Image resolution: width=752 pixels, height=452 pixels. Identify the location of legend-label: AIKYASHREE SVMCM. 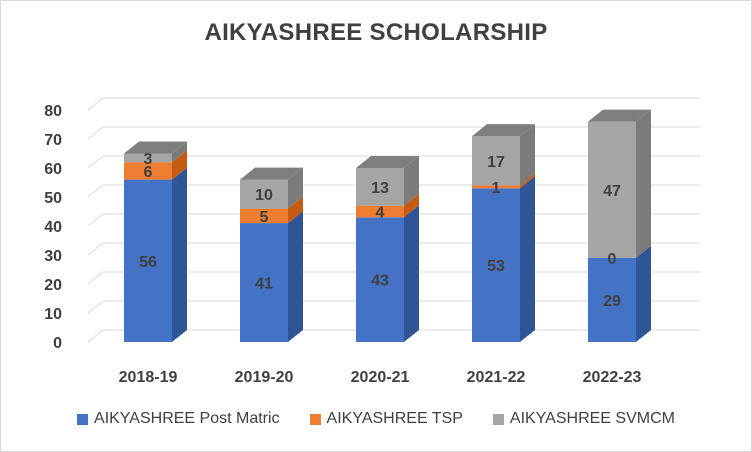
(592, 418).